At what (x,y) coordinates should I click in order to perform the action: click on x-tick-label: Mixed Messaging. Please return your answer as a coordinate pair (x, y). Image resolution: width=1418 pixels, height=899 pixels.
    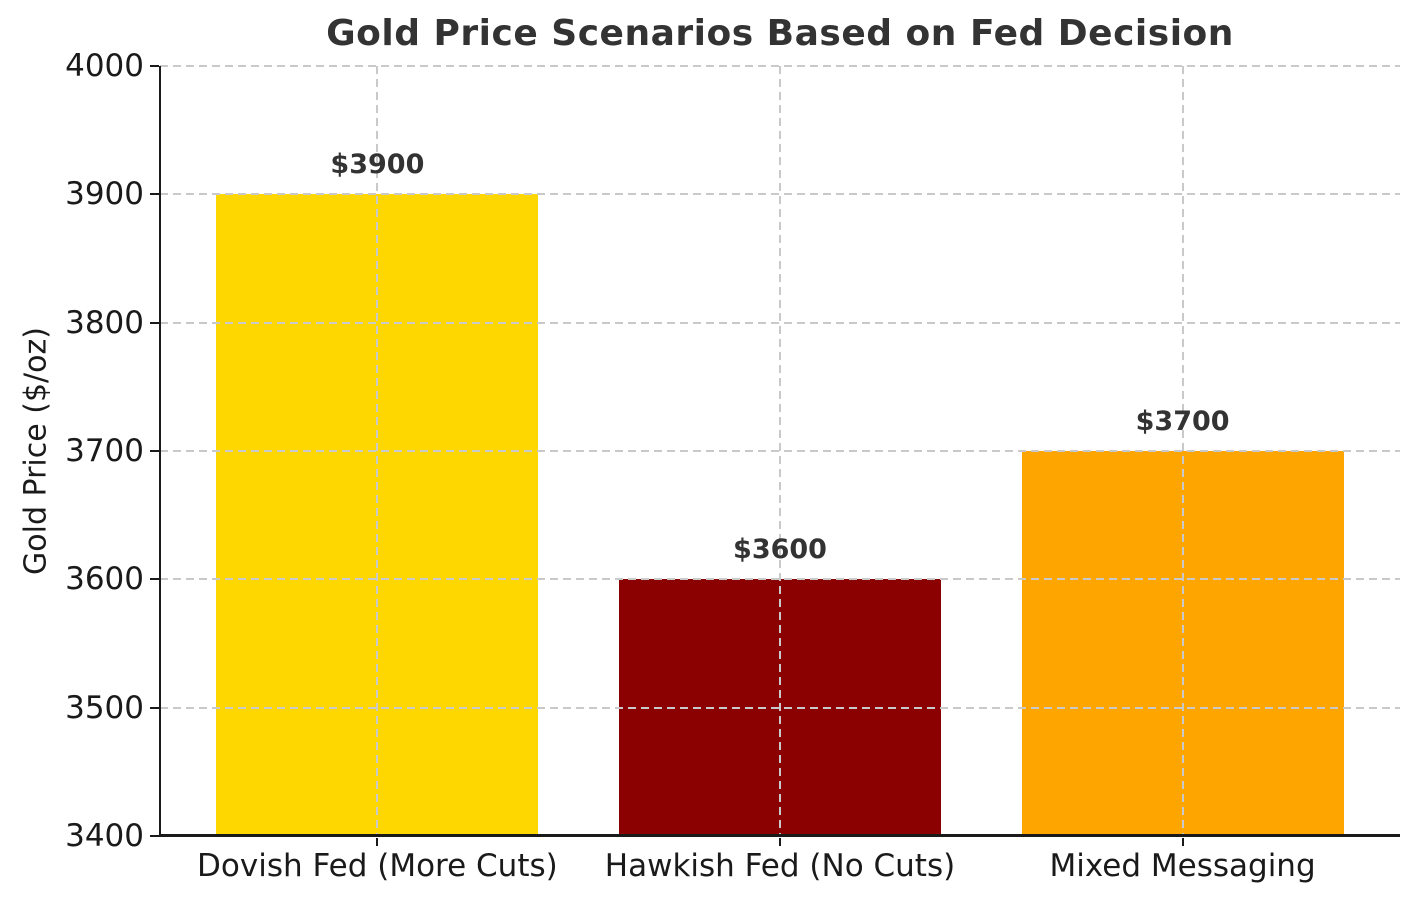
    Looking at the image, I should click on (1182, 866).